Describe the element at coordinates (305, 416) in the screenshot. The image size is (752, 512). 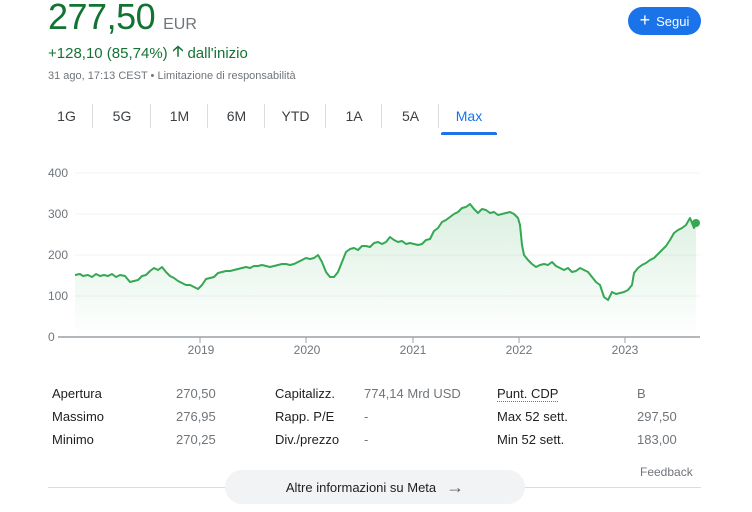
I see `stat-label: Rapp. P/E` at that location.